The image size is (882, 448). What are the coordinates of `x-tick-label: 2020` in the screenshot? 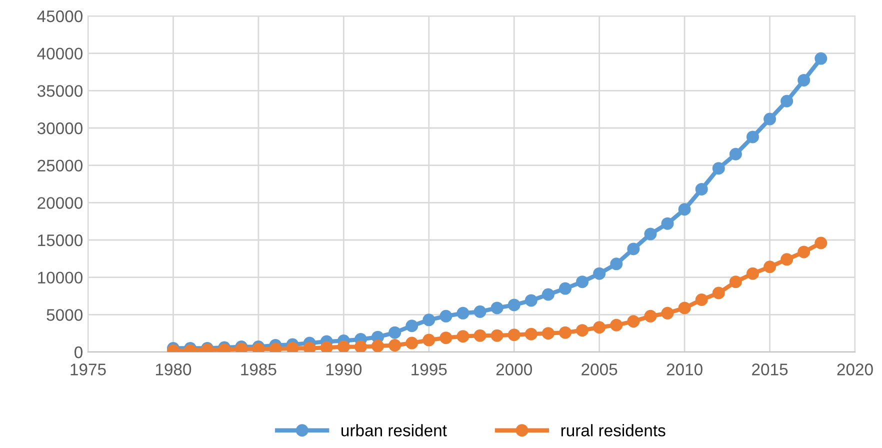 It's located at (855, 370).